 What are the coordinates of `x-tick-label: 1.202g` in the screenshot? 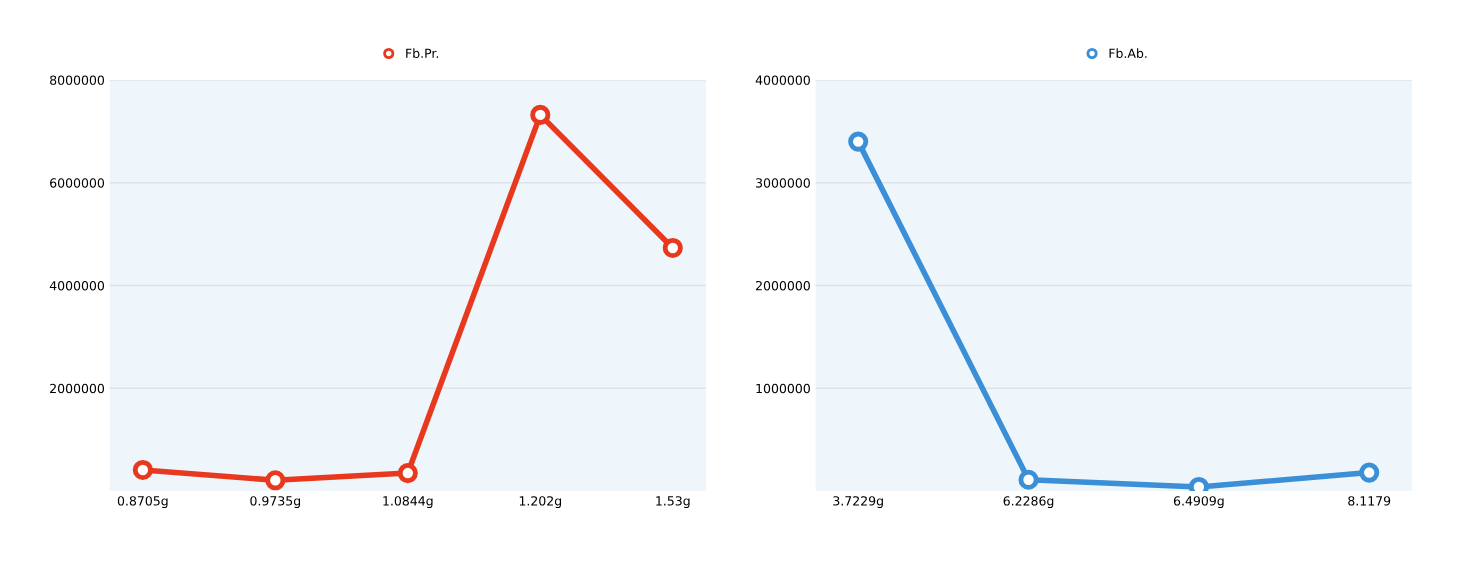 It's located at (540, 502).